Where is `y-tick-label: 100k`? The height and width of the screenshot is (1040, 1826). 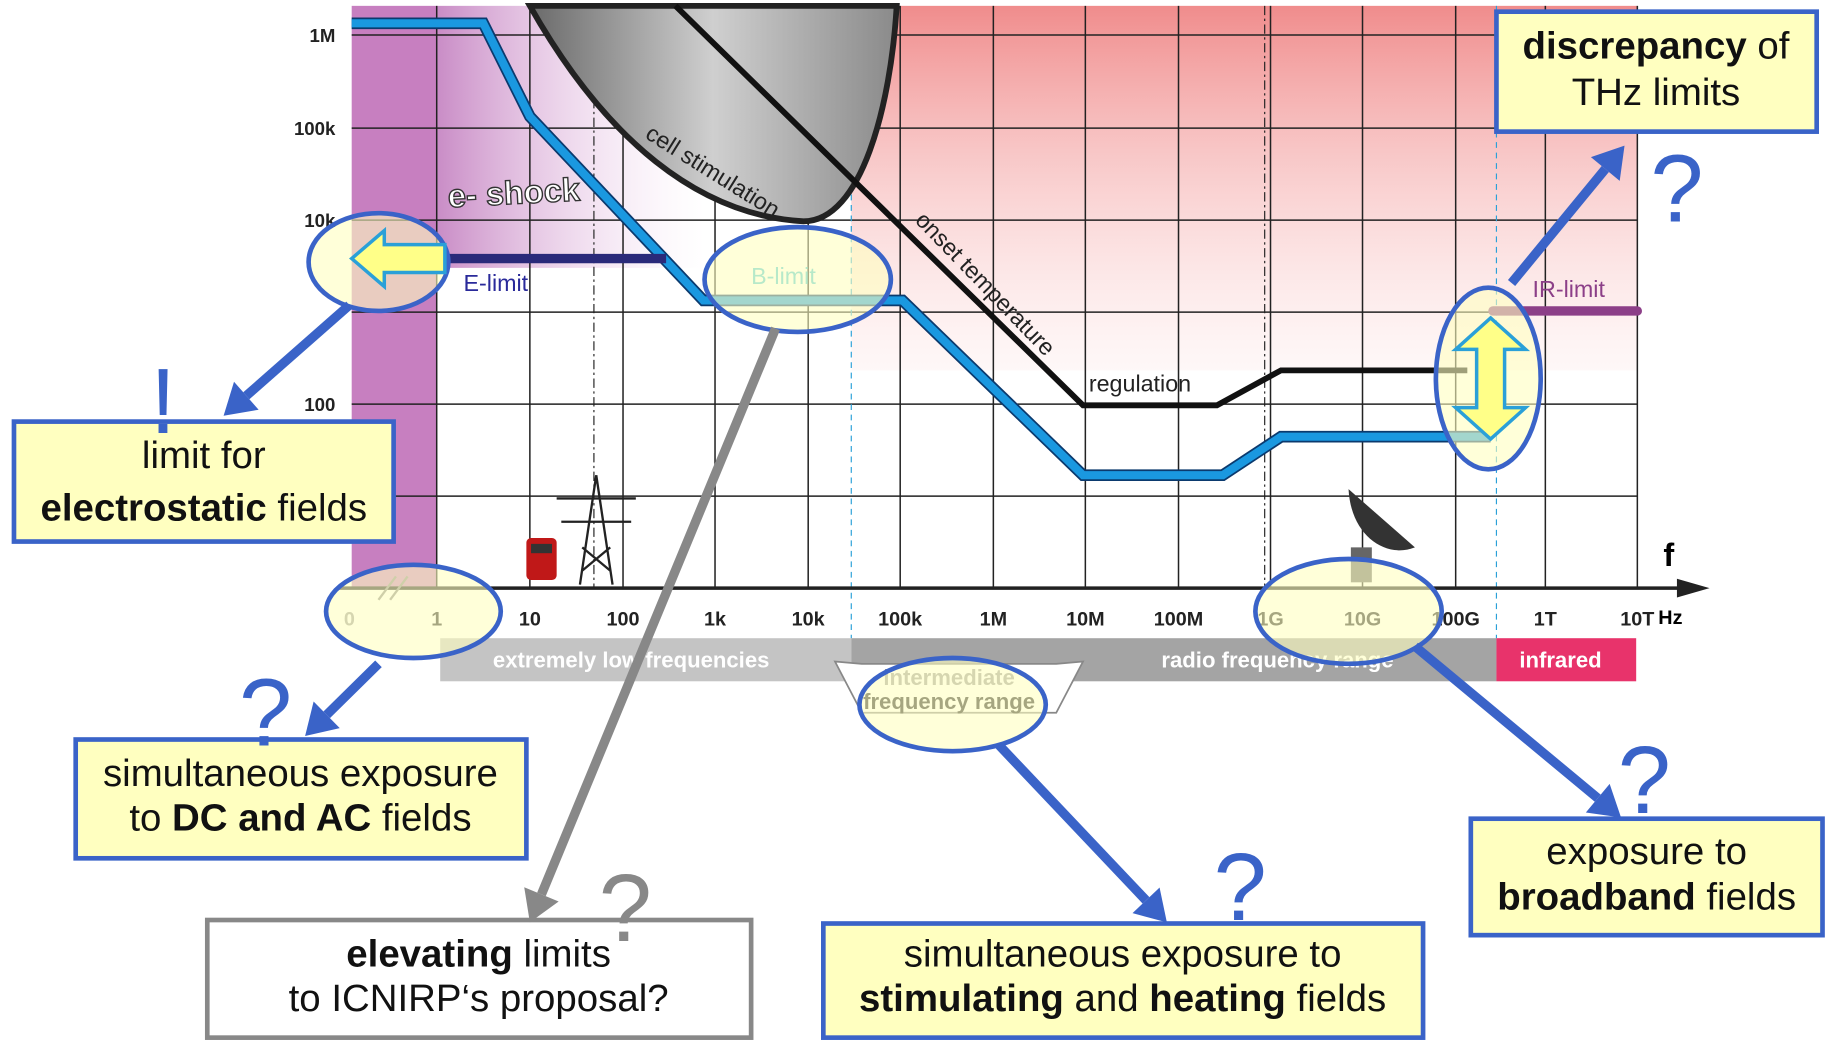 y-tick-label: 100k is located at coordinates (315, 128).